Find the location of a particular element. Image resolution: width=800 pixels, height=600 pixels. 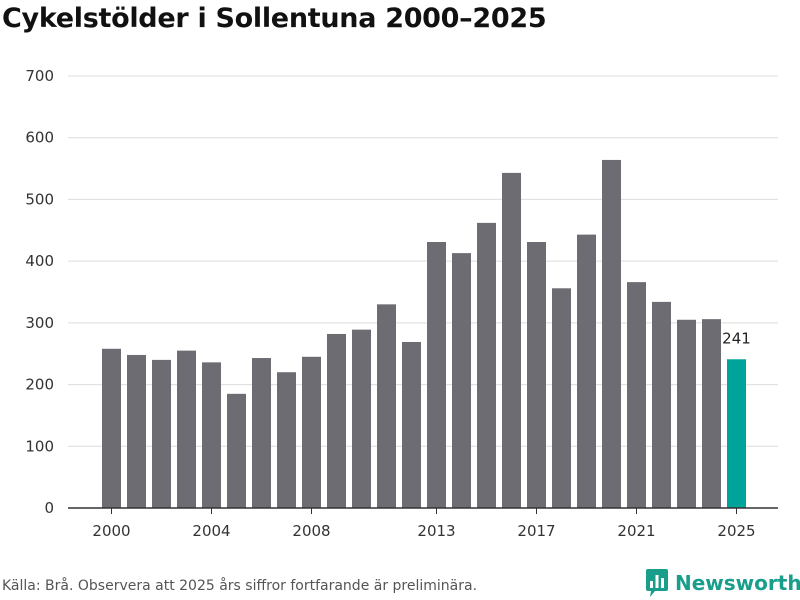

y-axis: 0 100 200 300 400 500 600 700 is located at coordinates (39, 292).